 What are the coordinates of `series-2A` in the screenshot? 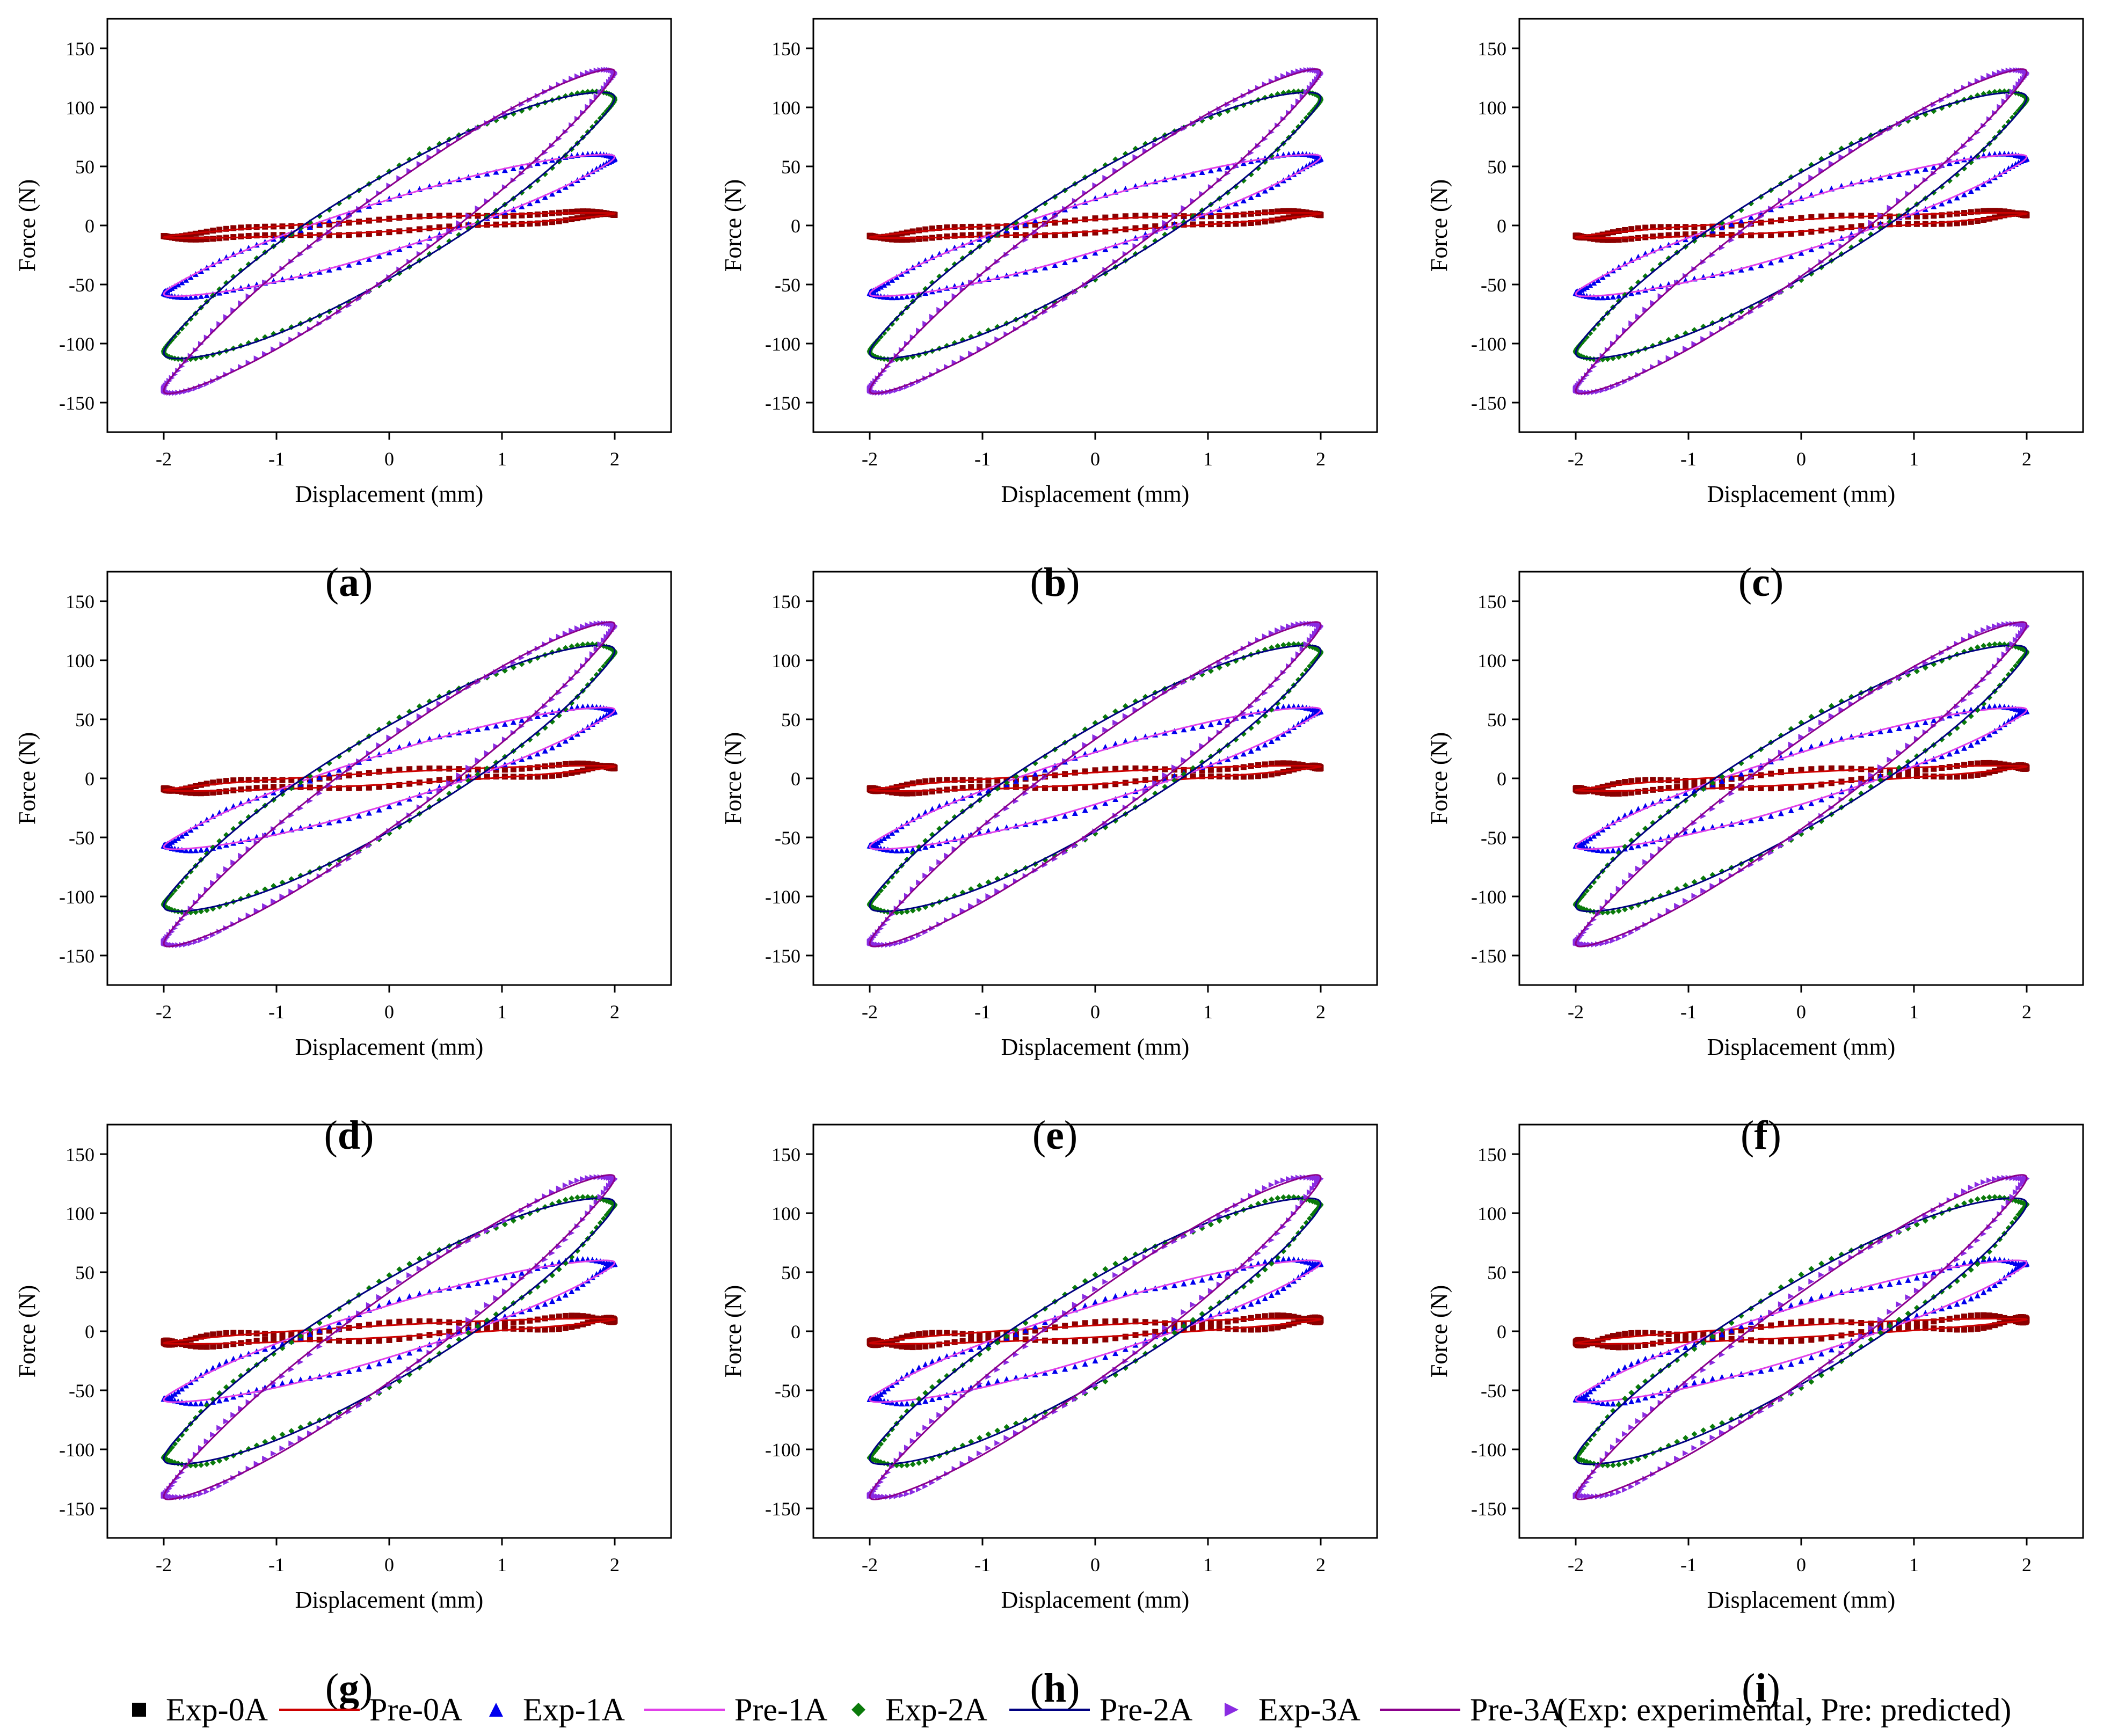 It's located at (1801, 225).